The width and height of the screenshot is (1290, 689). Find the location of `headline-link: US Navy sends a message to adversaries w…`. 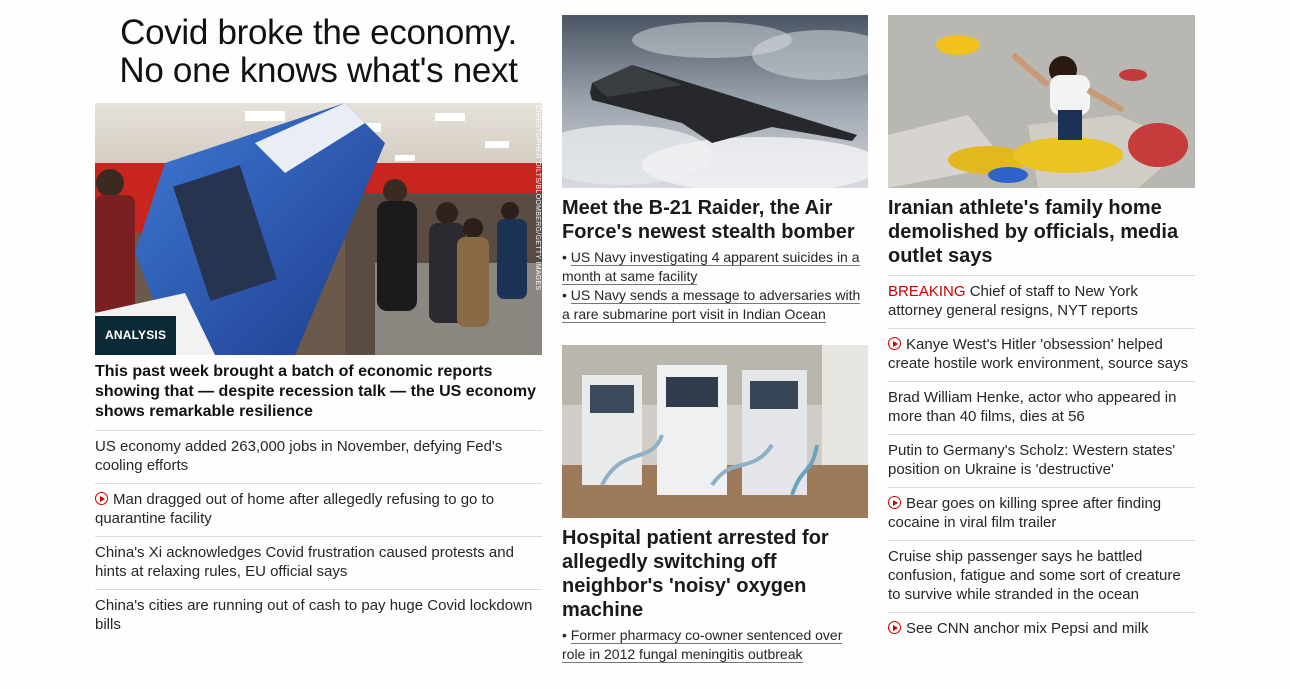

headline-link: US Navy sends a message to adversaries w… is located at coordinates (711, 305).